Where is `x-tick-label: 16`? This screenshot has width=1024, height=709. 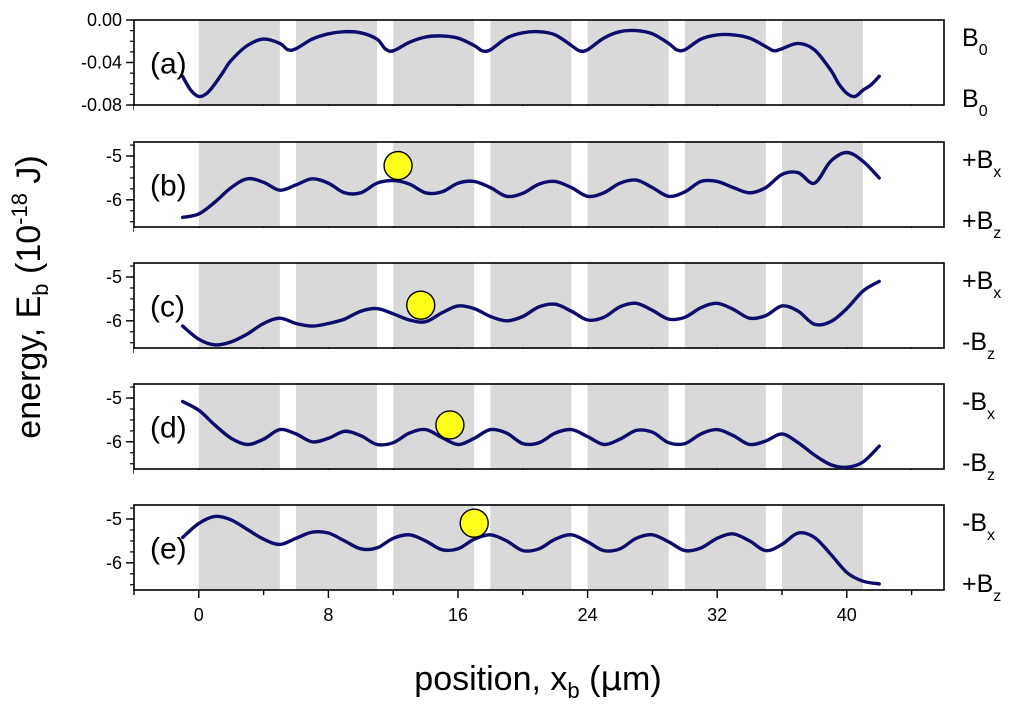
x-tick-label: 16 is located at coordinates (458, 615).